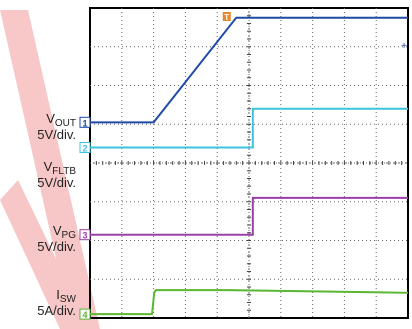 The height and width of the screenshot is (329, 412). I want to click on trace-vfltb, so click(249, 128).